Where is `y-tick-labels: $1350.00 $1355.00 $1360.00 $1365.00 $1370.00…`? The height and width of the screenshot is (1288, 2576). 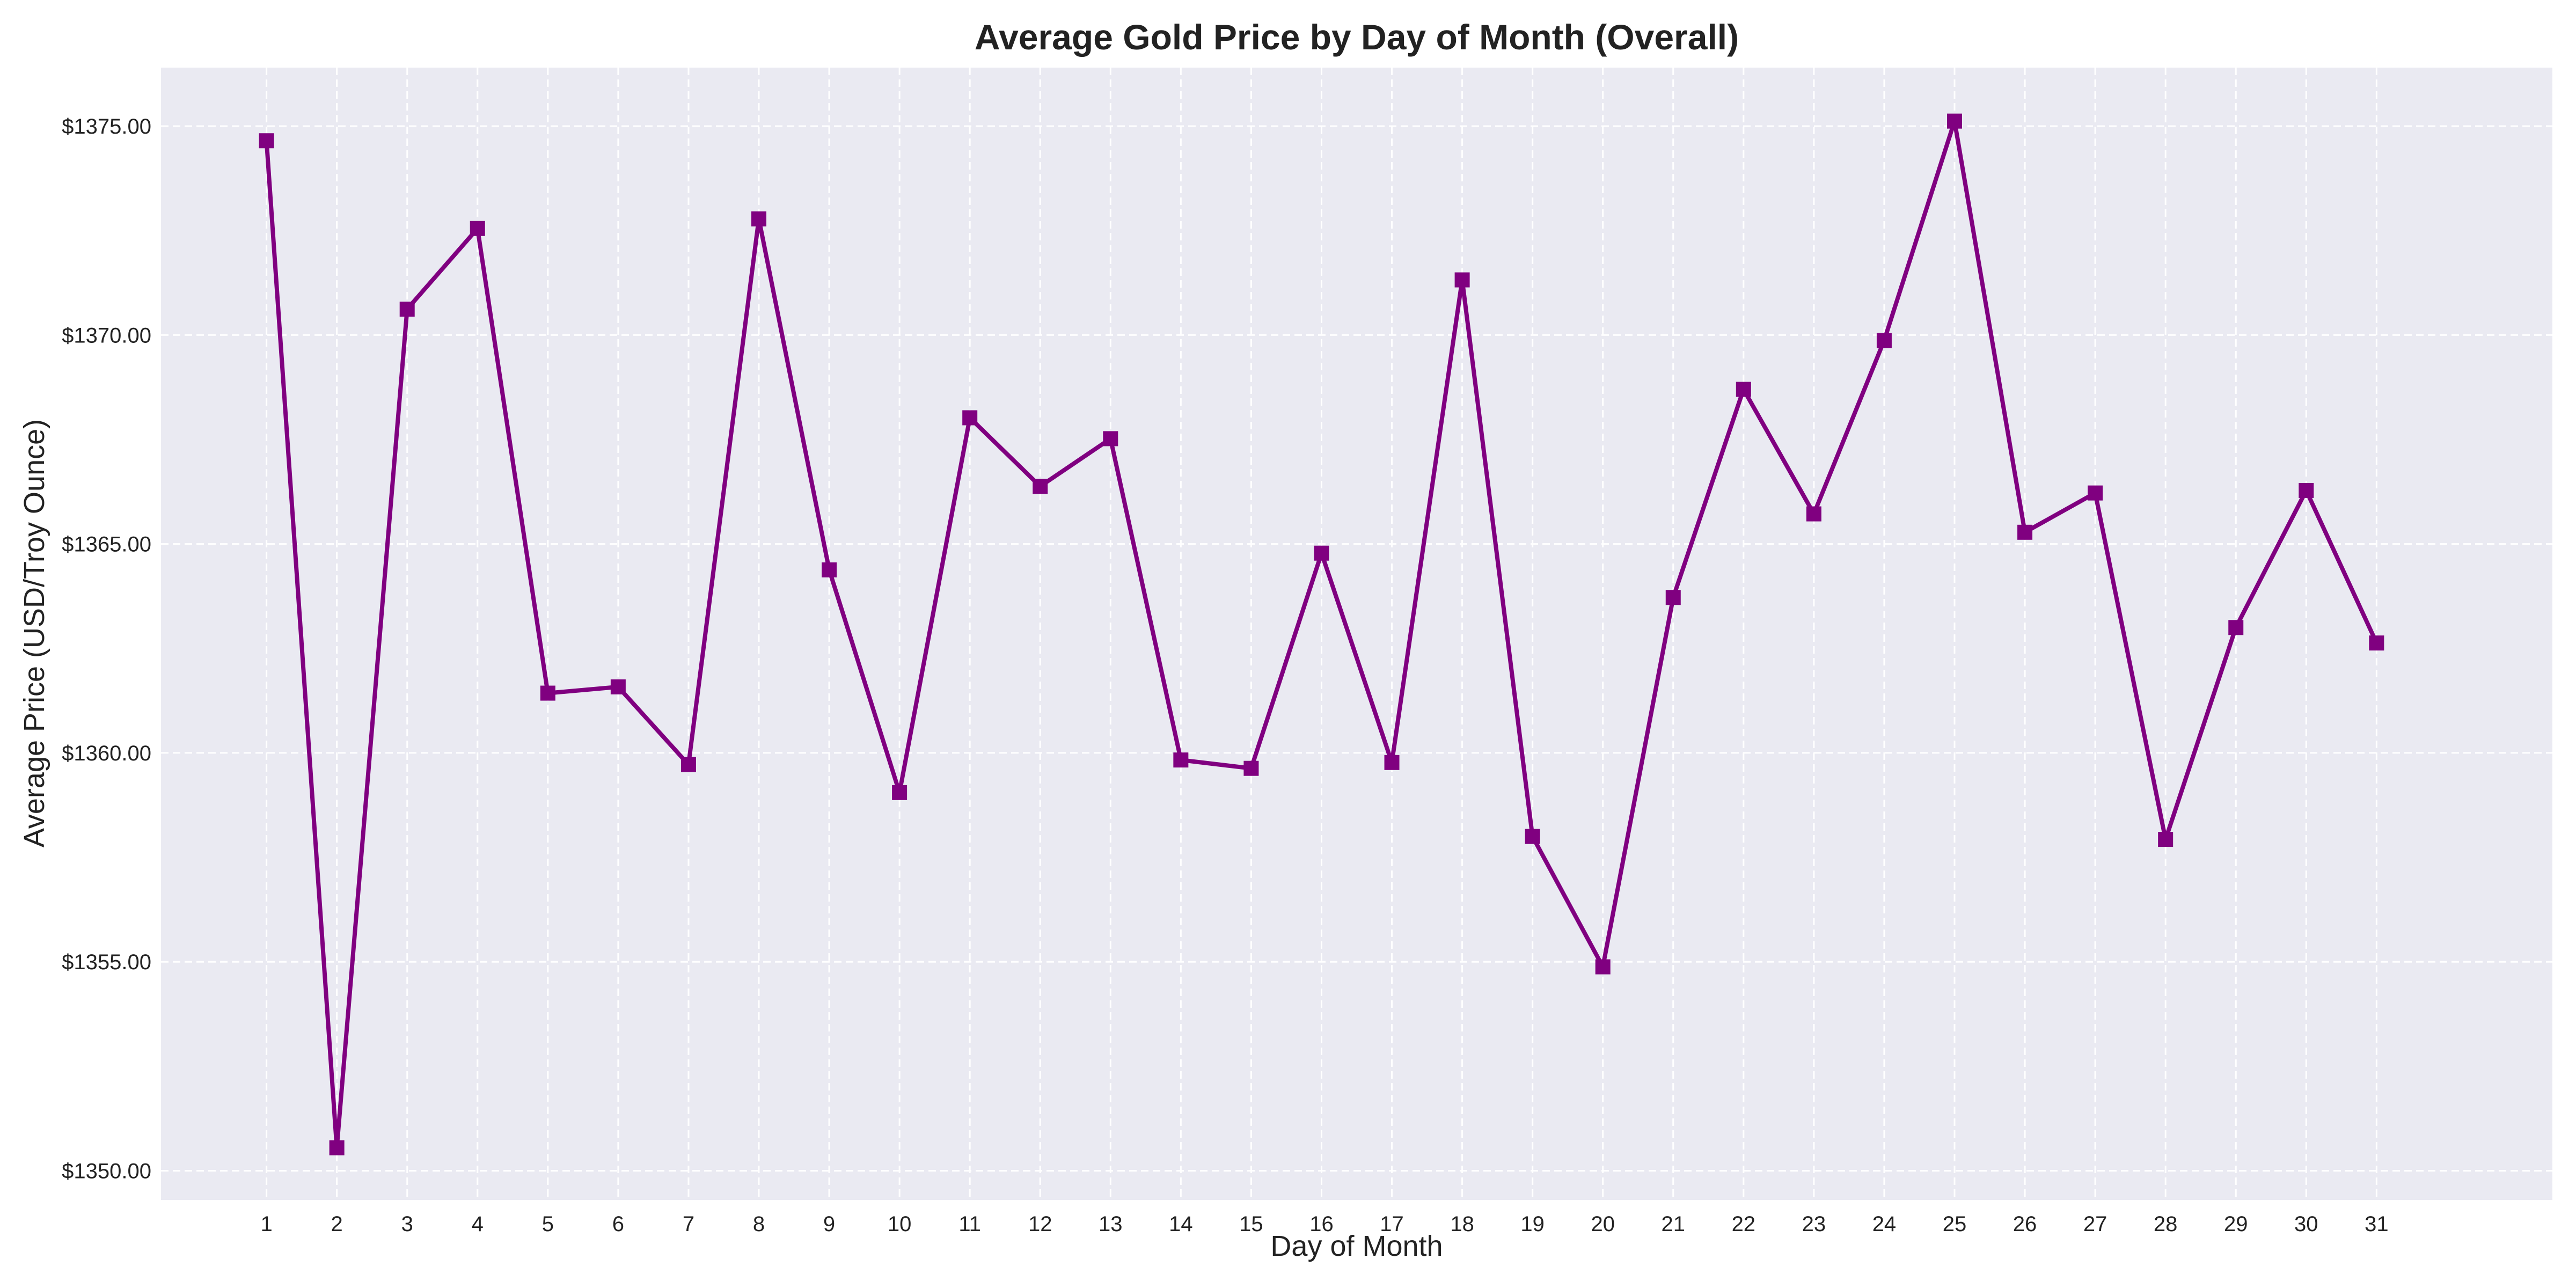
y-tick-labels: $1350.00 $1355.00 $1360.00 $1365.00 $1370.00… is located at coordinates (106, 649).